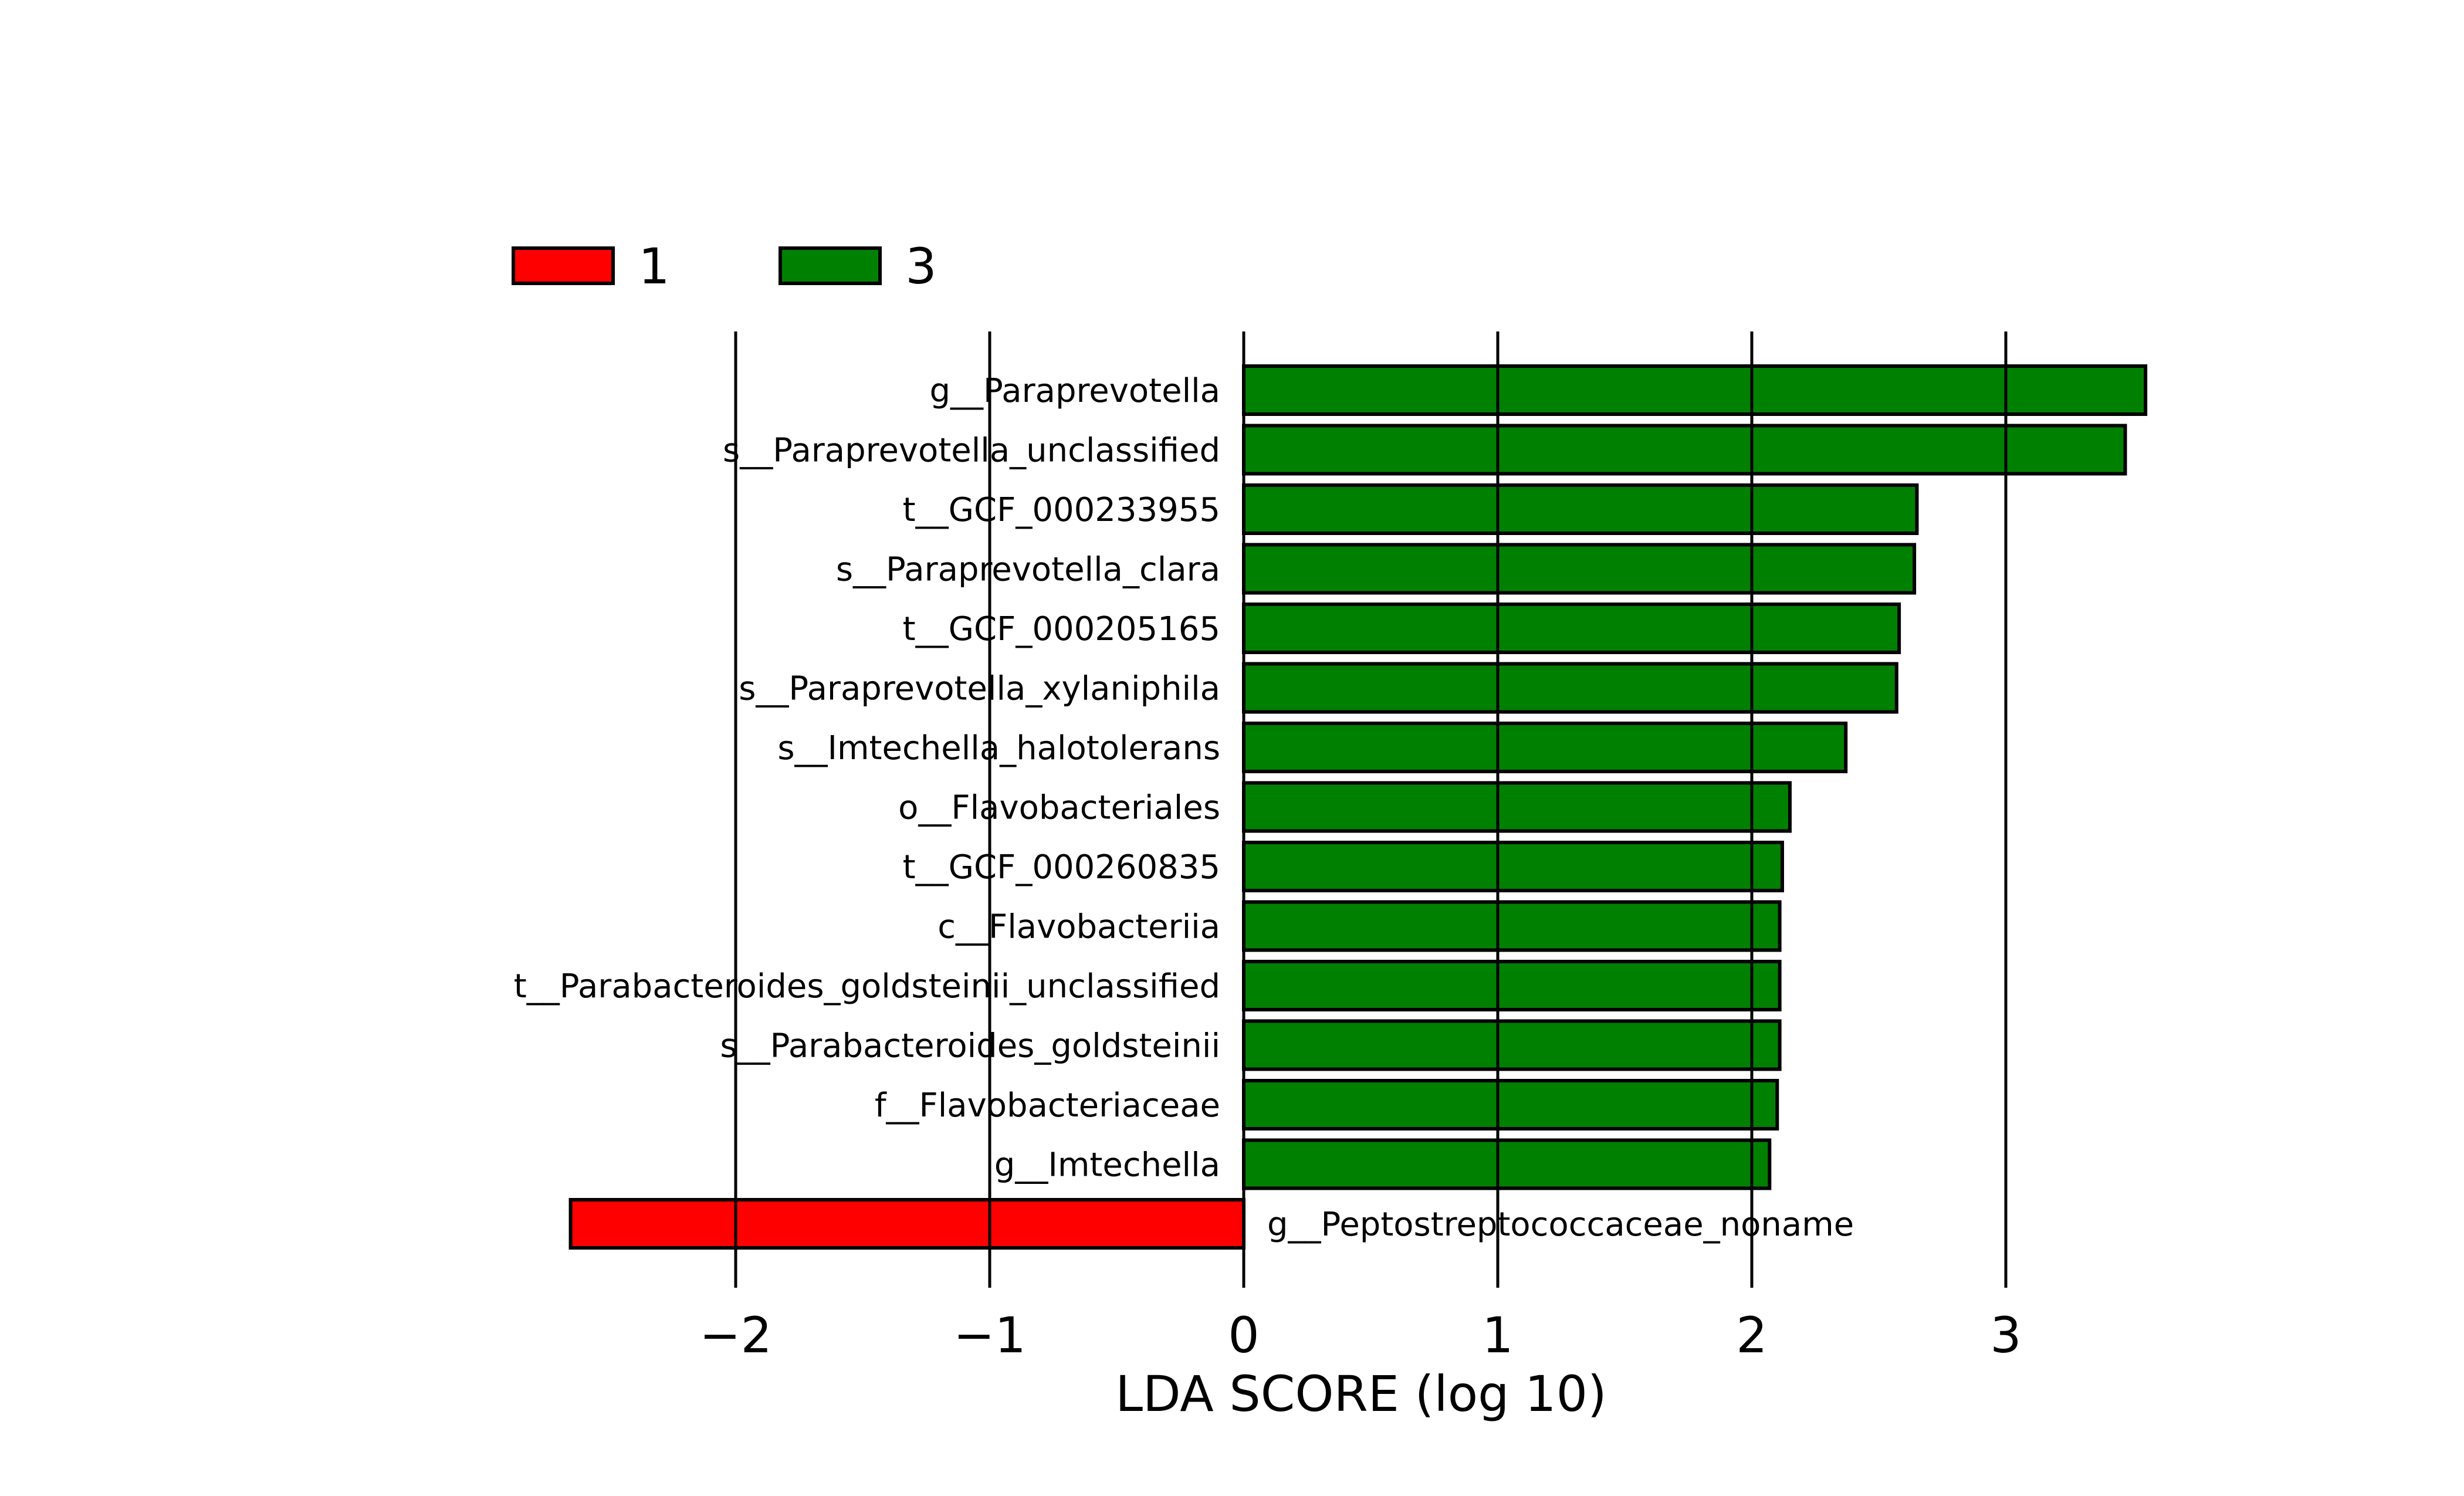 The width and height of the screenshot is (2464, 1496). What do you see at coordinates (1244, 1335) in the screenshot?
I see `x-tick-label: 0` at bounding box center [1244, 1335].